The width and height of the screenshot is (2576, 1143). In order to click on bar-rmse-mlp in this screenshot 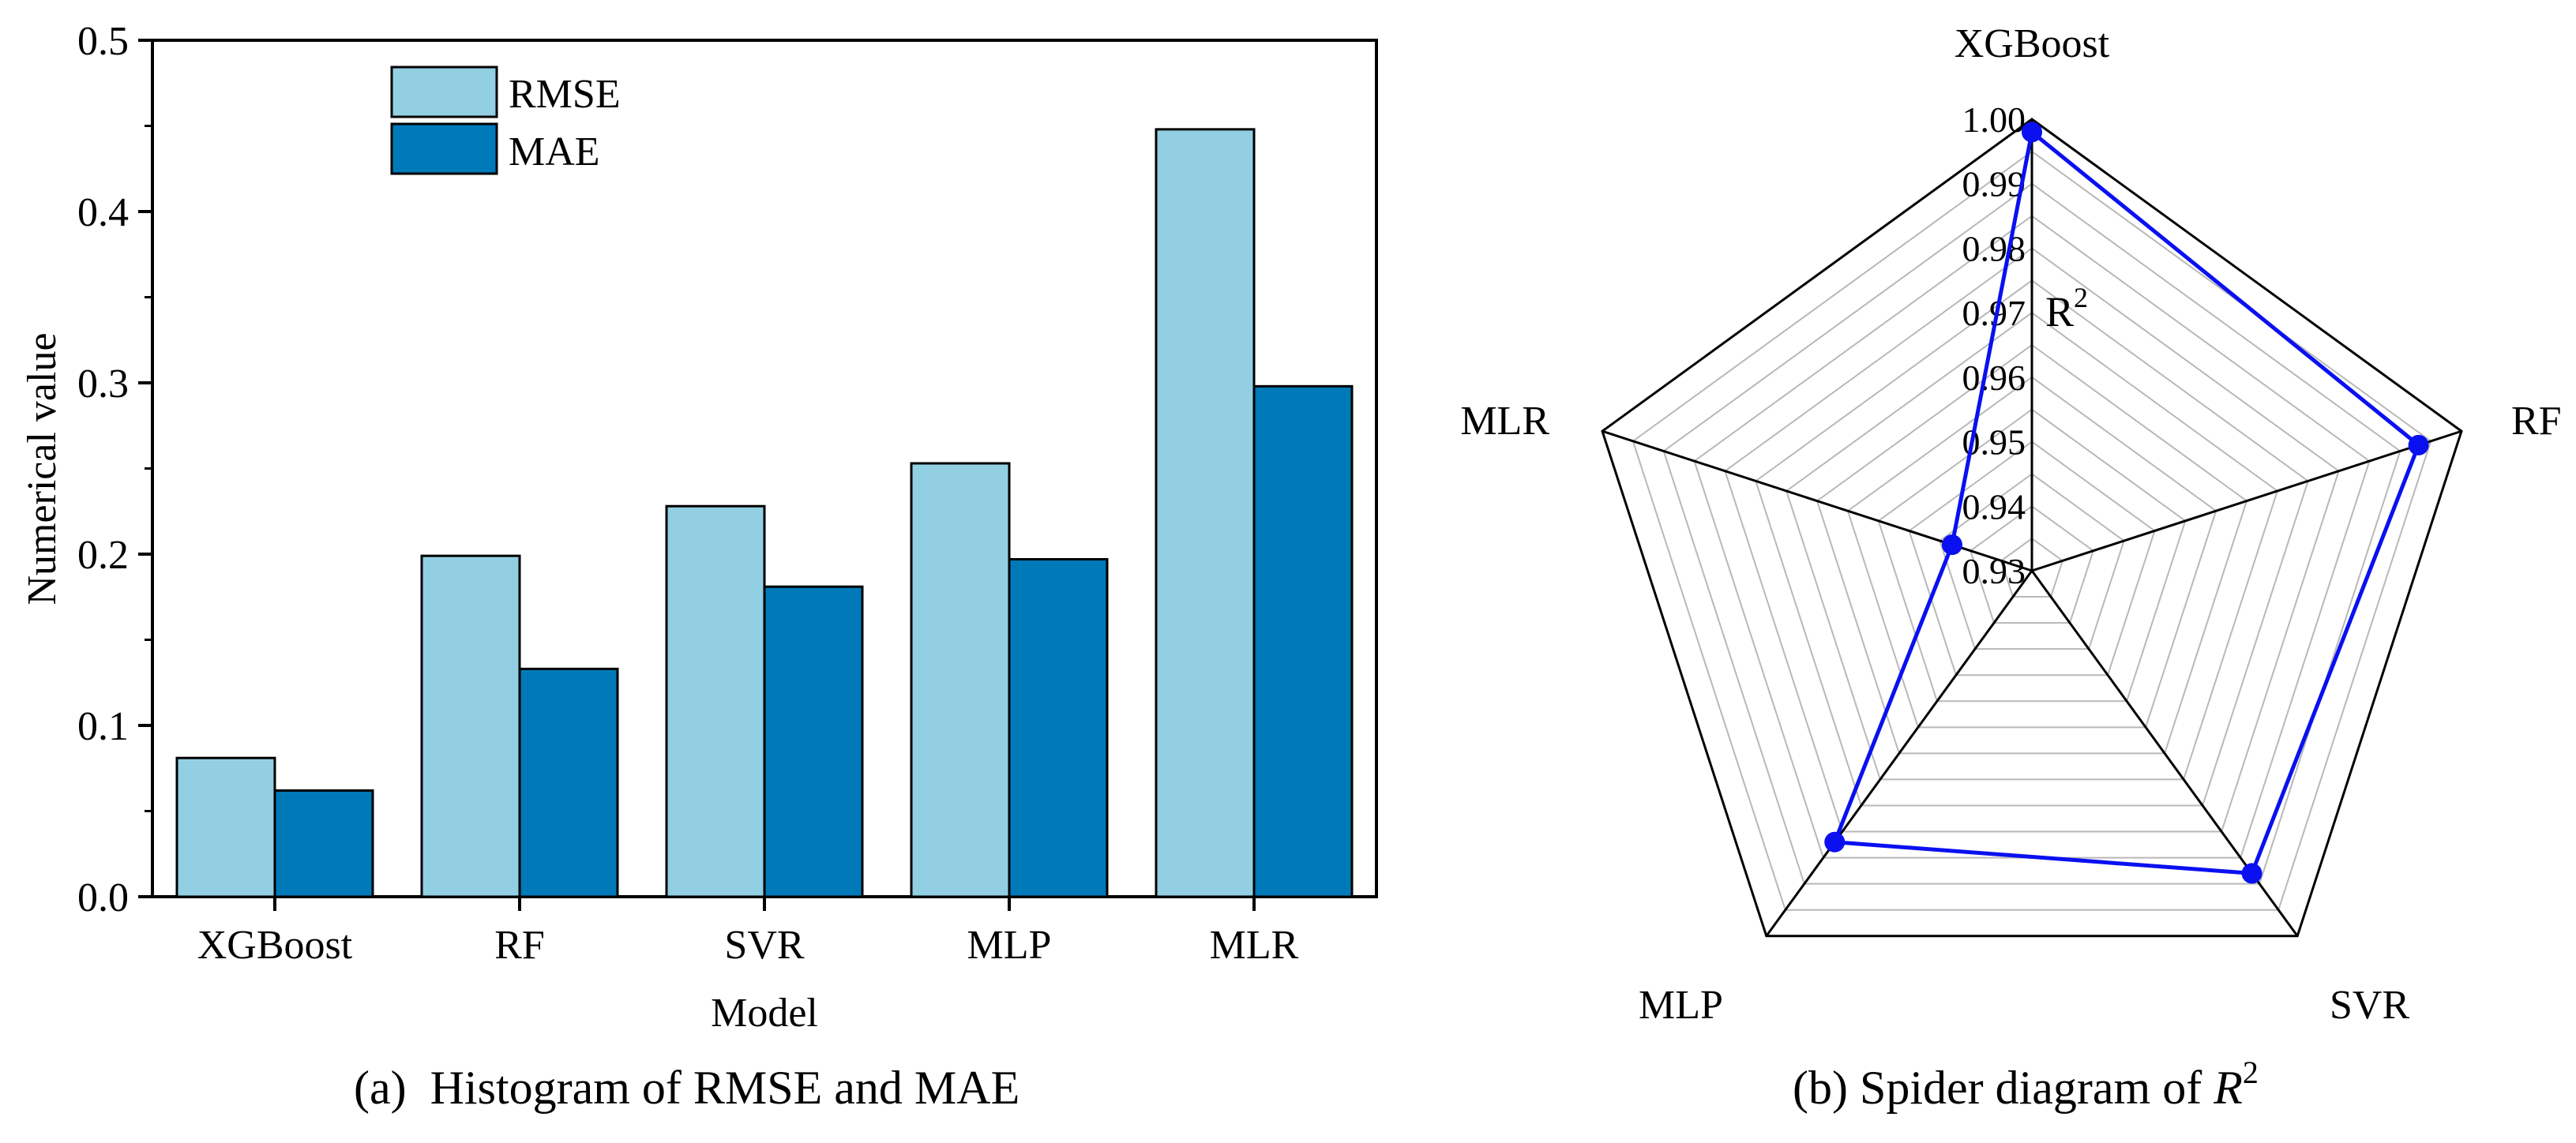, I will do `click(960, 680)`.